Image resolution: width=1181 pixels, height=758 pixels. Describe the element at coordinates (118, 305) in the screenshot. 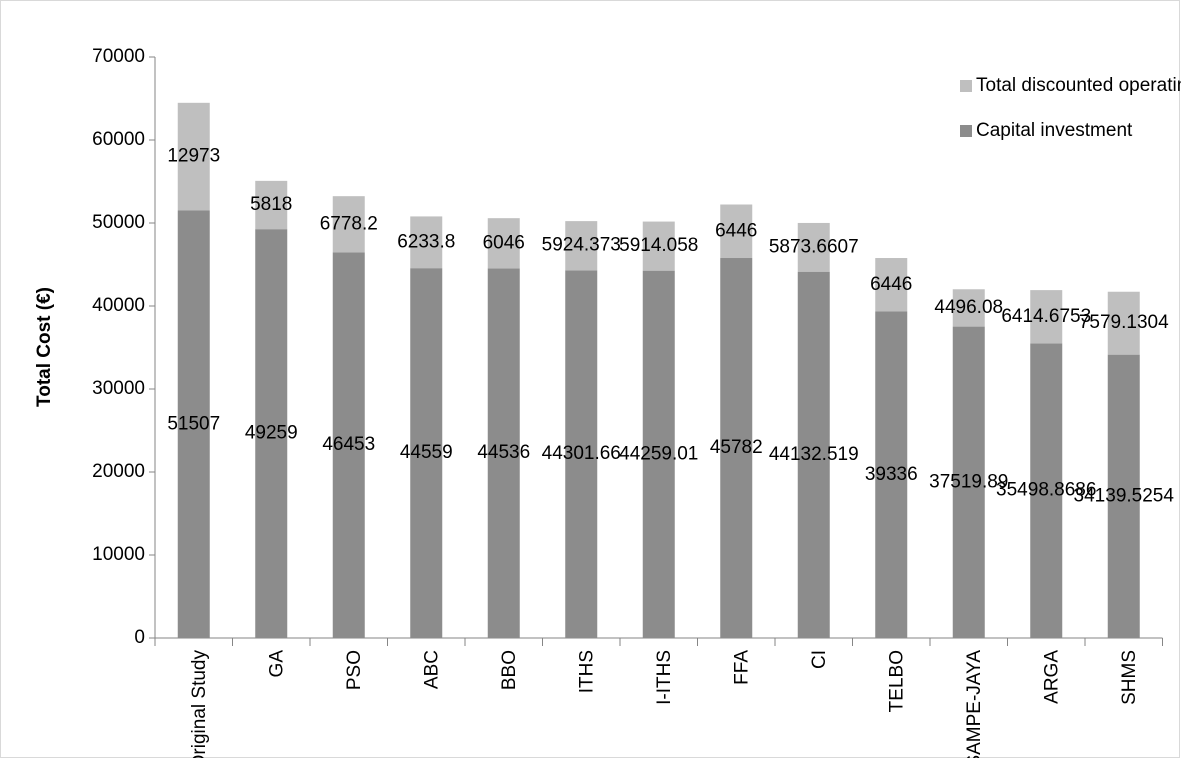

I see `y-tick-label: 40000` at that location.